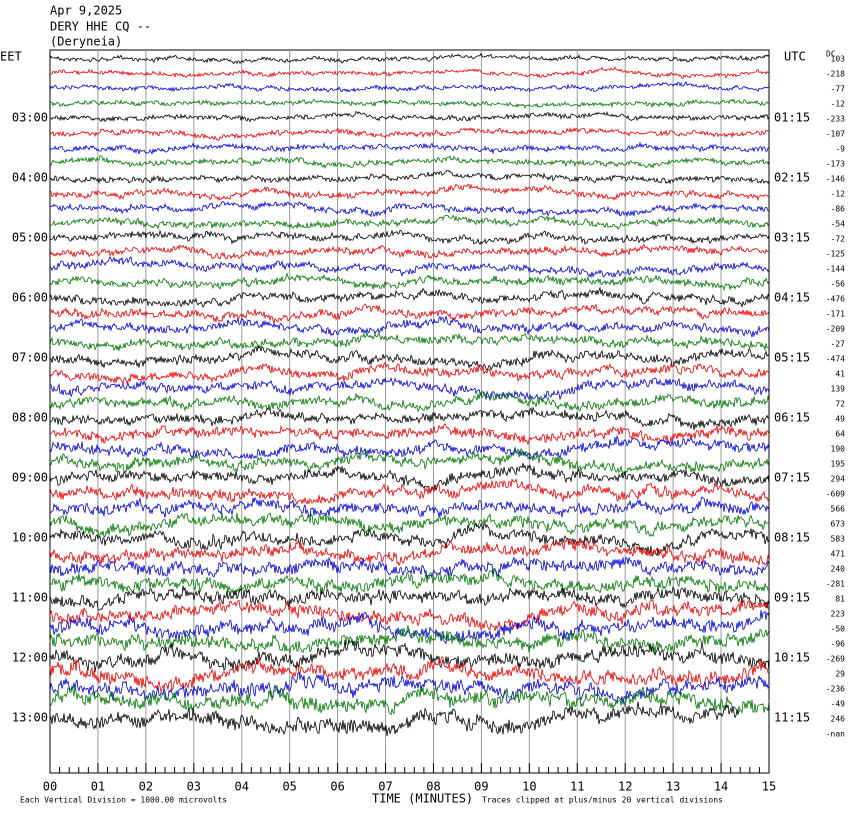  I want to click on right-time: 01:15, so click(792, 118).